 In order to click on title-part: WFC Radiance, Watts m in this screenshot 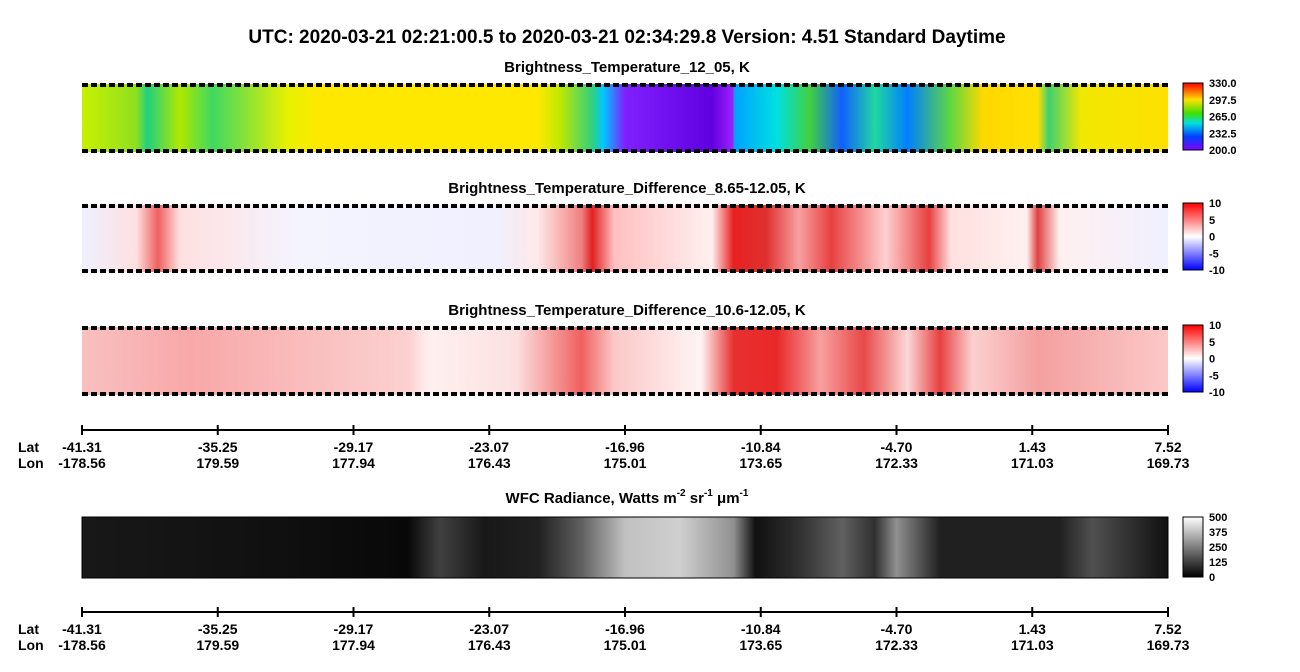, I will do `click(591, 498)`.